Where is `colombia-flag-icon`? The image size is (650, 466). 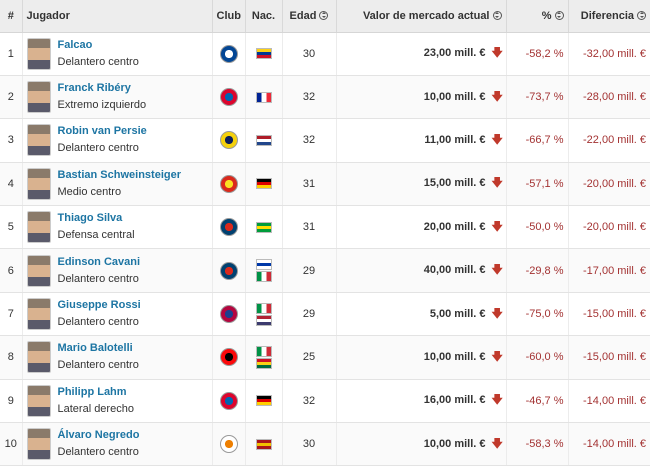 colombia-flag-icon is located at coordinates (263, 54).